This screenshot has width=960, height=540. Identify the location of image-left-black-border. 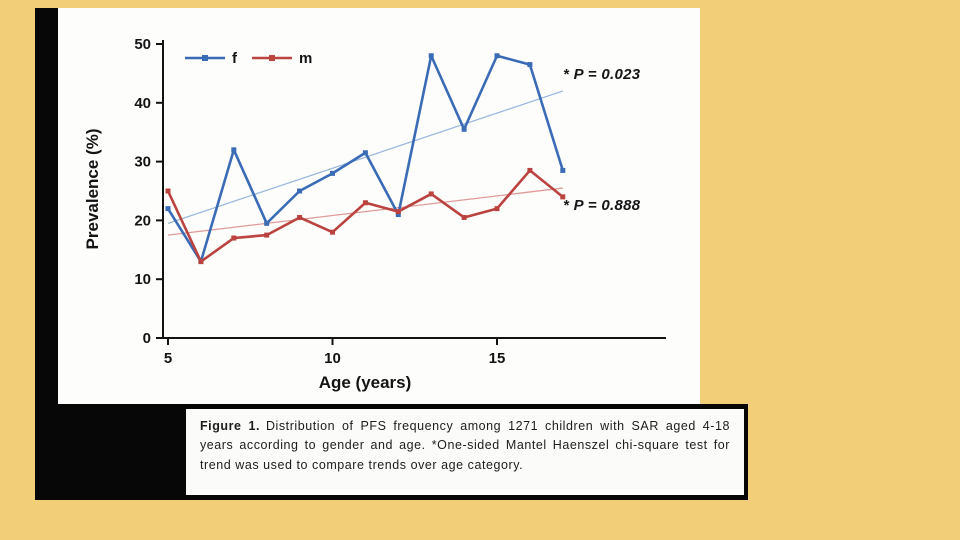
(46, 254).